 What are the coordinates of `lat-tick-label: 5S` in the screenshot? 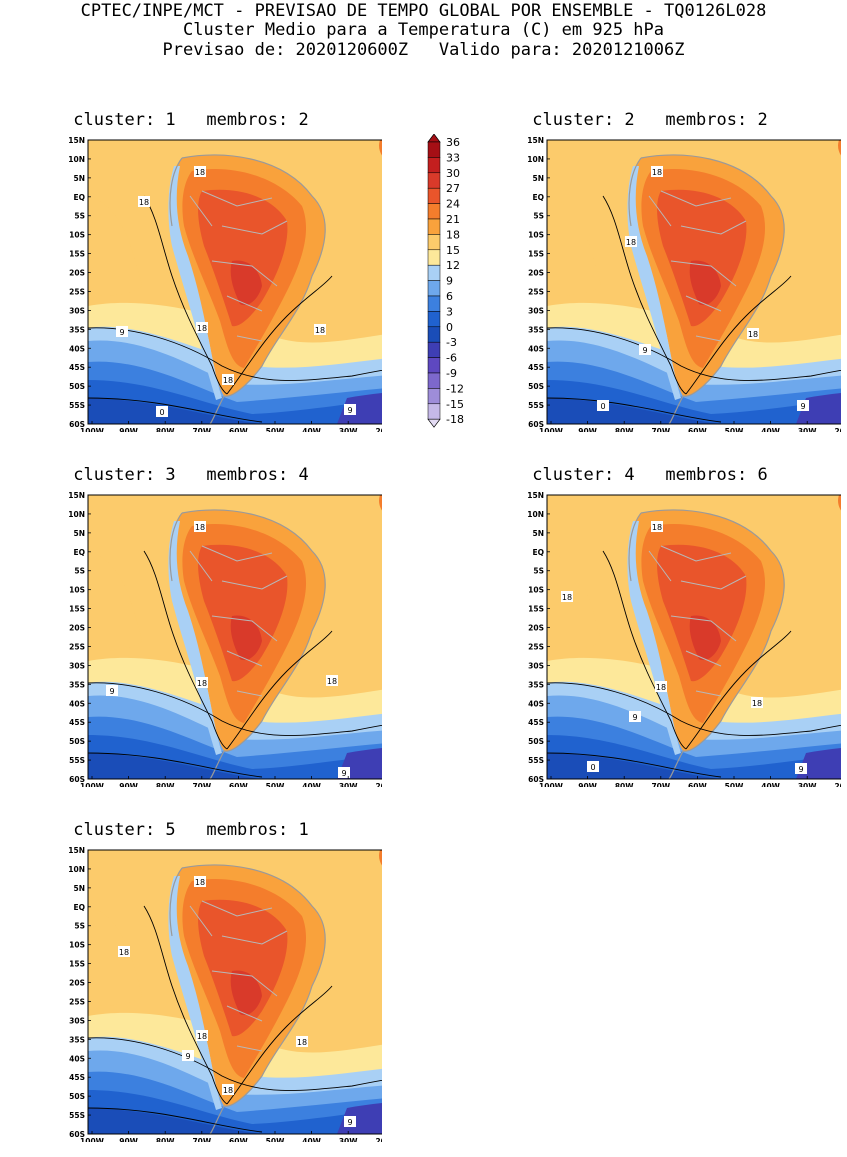 It's located at (538, 571).